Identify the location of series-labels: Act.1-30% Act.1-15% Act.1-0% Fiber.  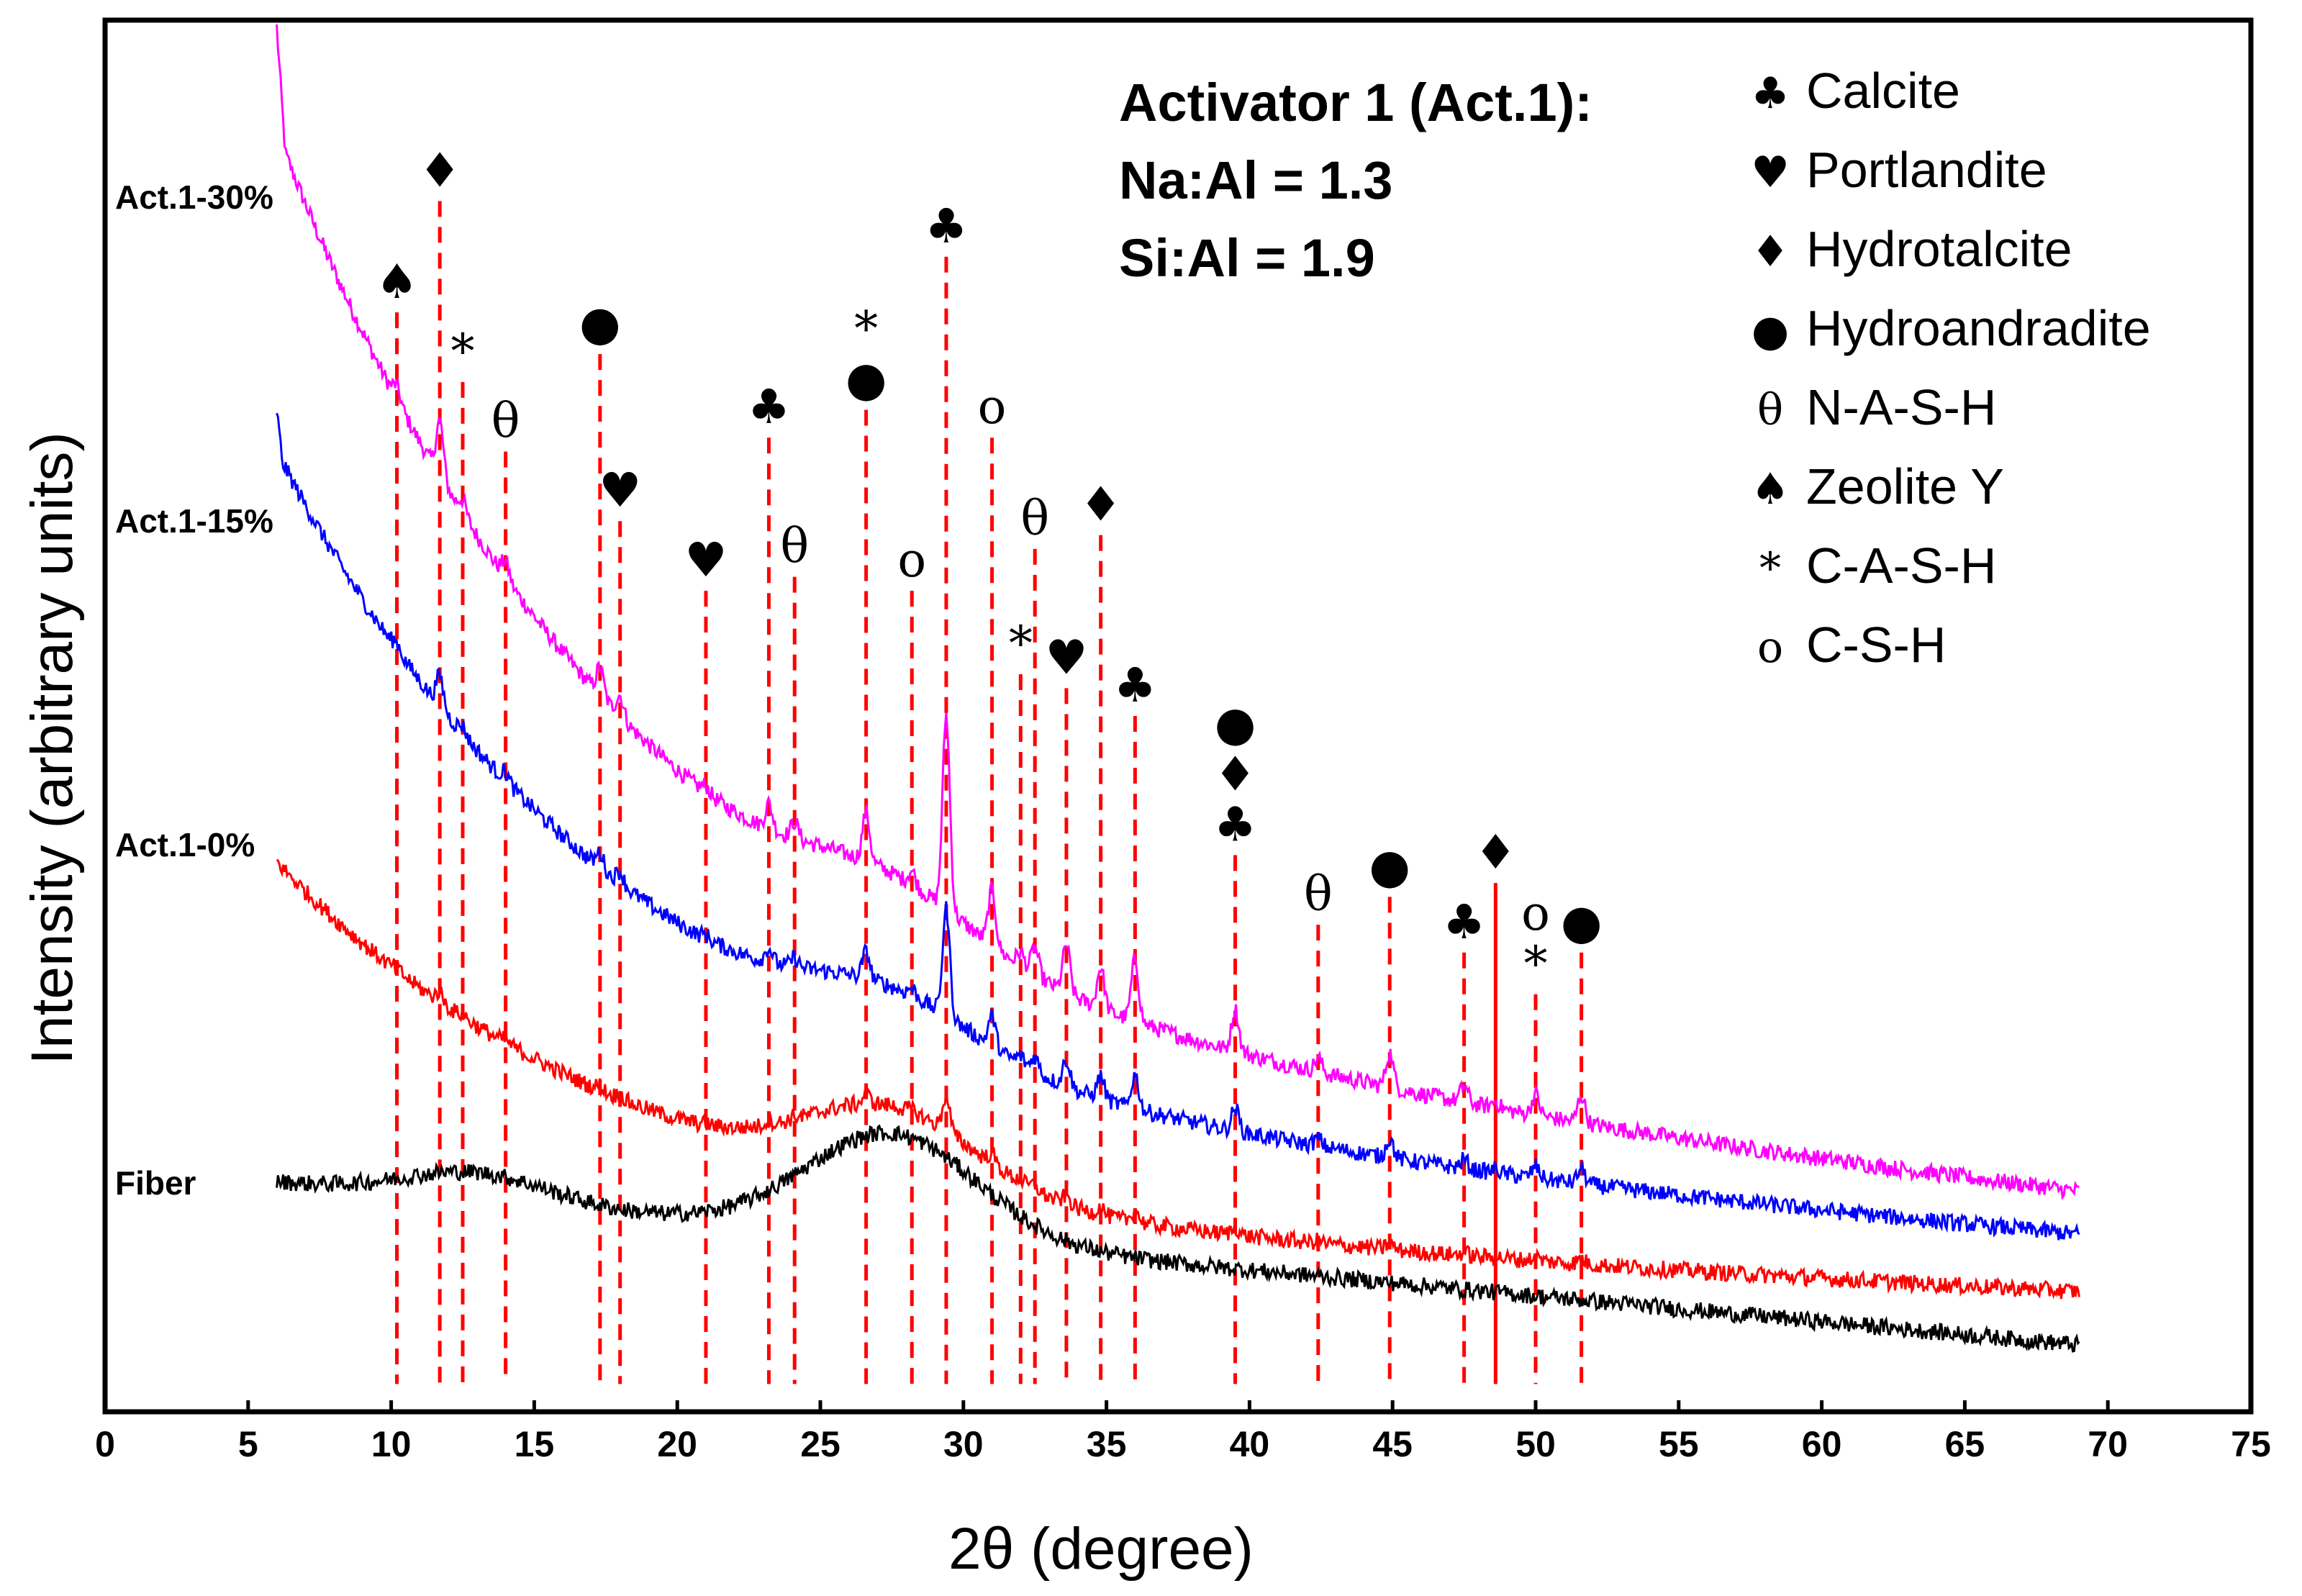
(194, 690).